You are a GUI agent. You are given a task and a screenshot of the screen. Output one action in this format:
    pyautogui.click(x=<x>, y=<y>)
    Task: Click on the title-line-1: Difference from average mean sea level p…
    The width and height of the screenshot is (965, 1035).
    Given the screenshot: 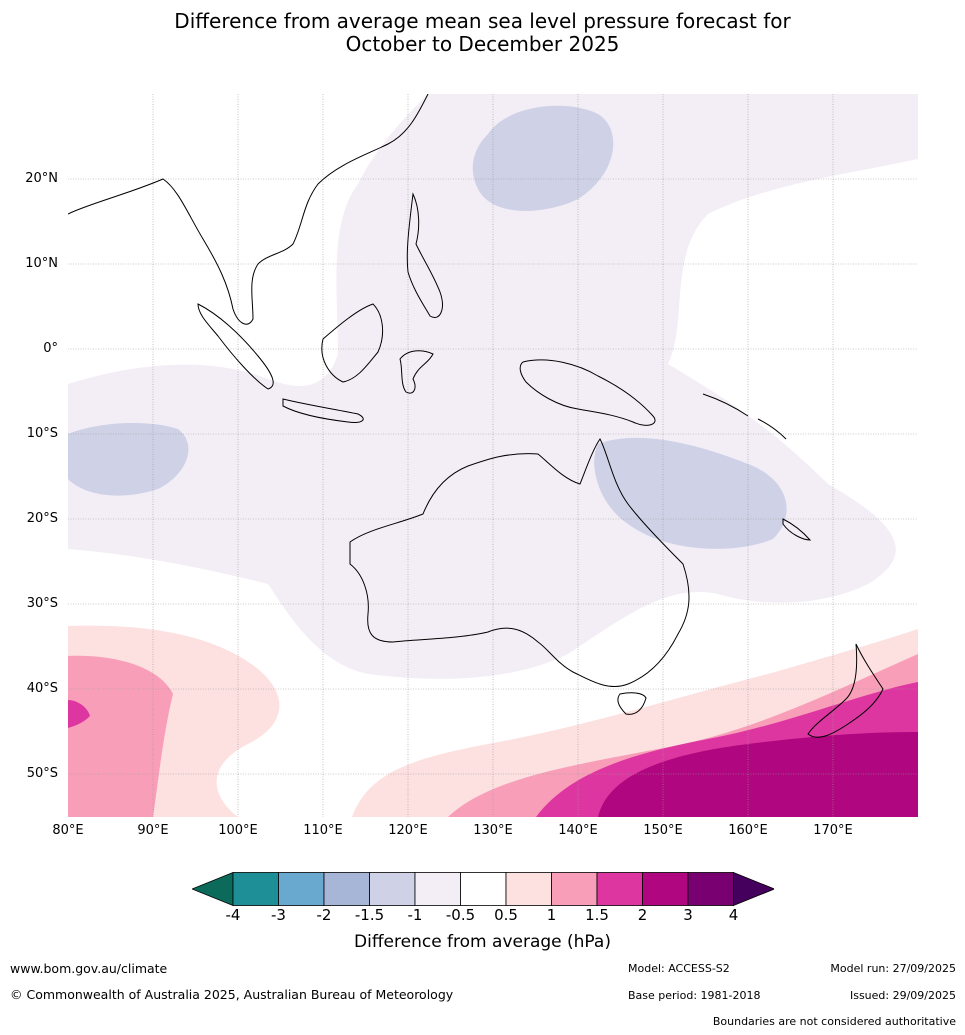 What is the action you would take?
    pyautogui.click(x=482, y=21)
    